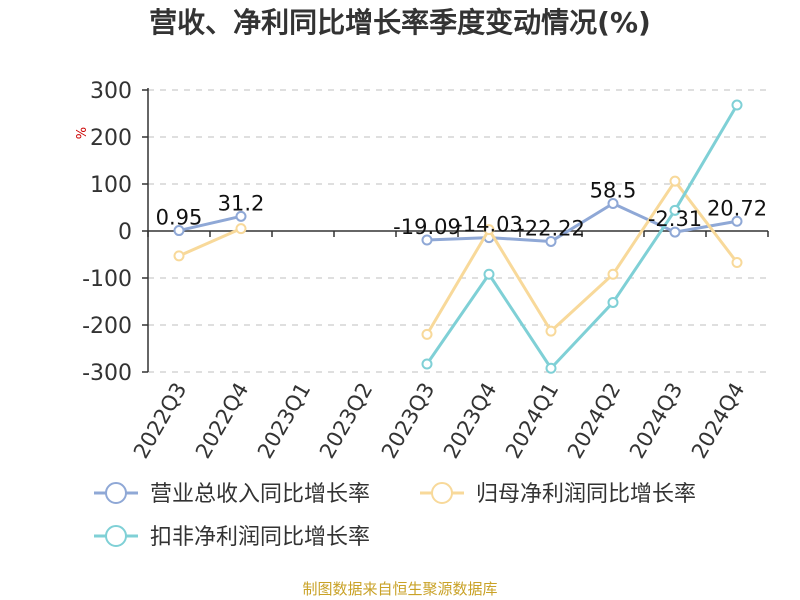 This screenshot has width=800, height=600. What do you see at coordinates (400, 22) in the screenshot?
I see `chart-title: 营收、净利同比增长率季度变动情况(%)` at bounding box center [400, 22].